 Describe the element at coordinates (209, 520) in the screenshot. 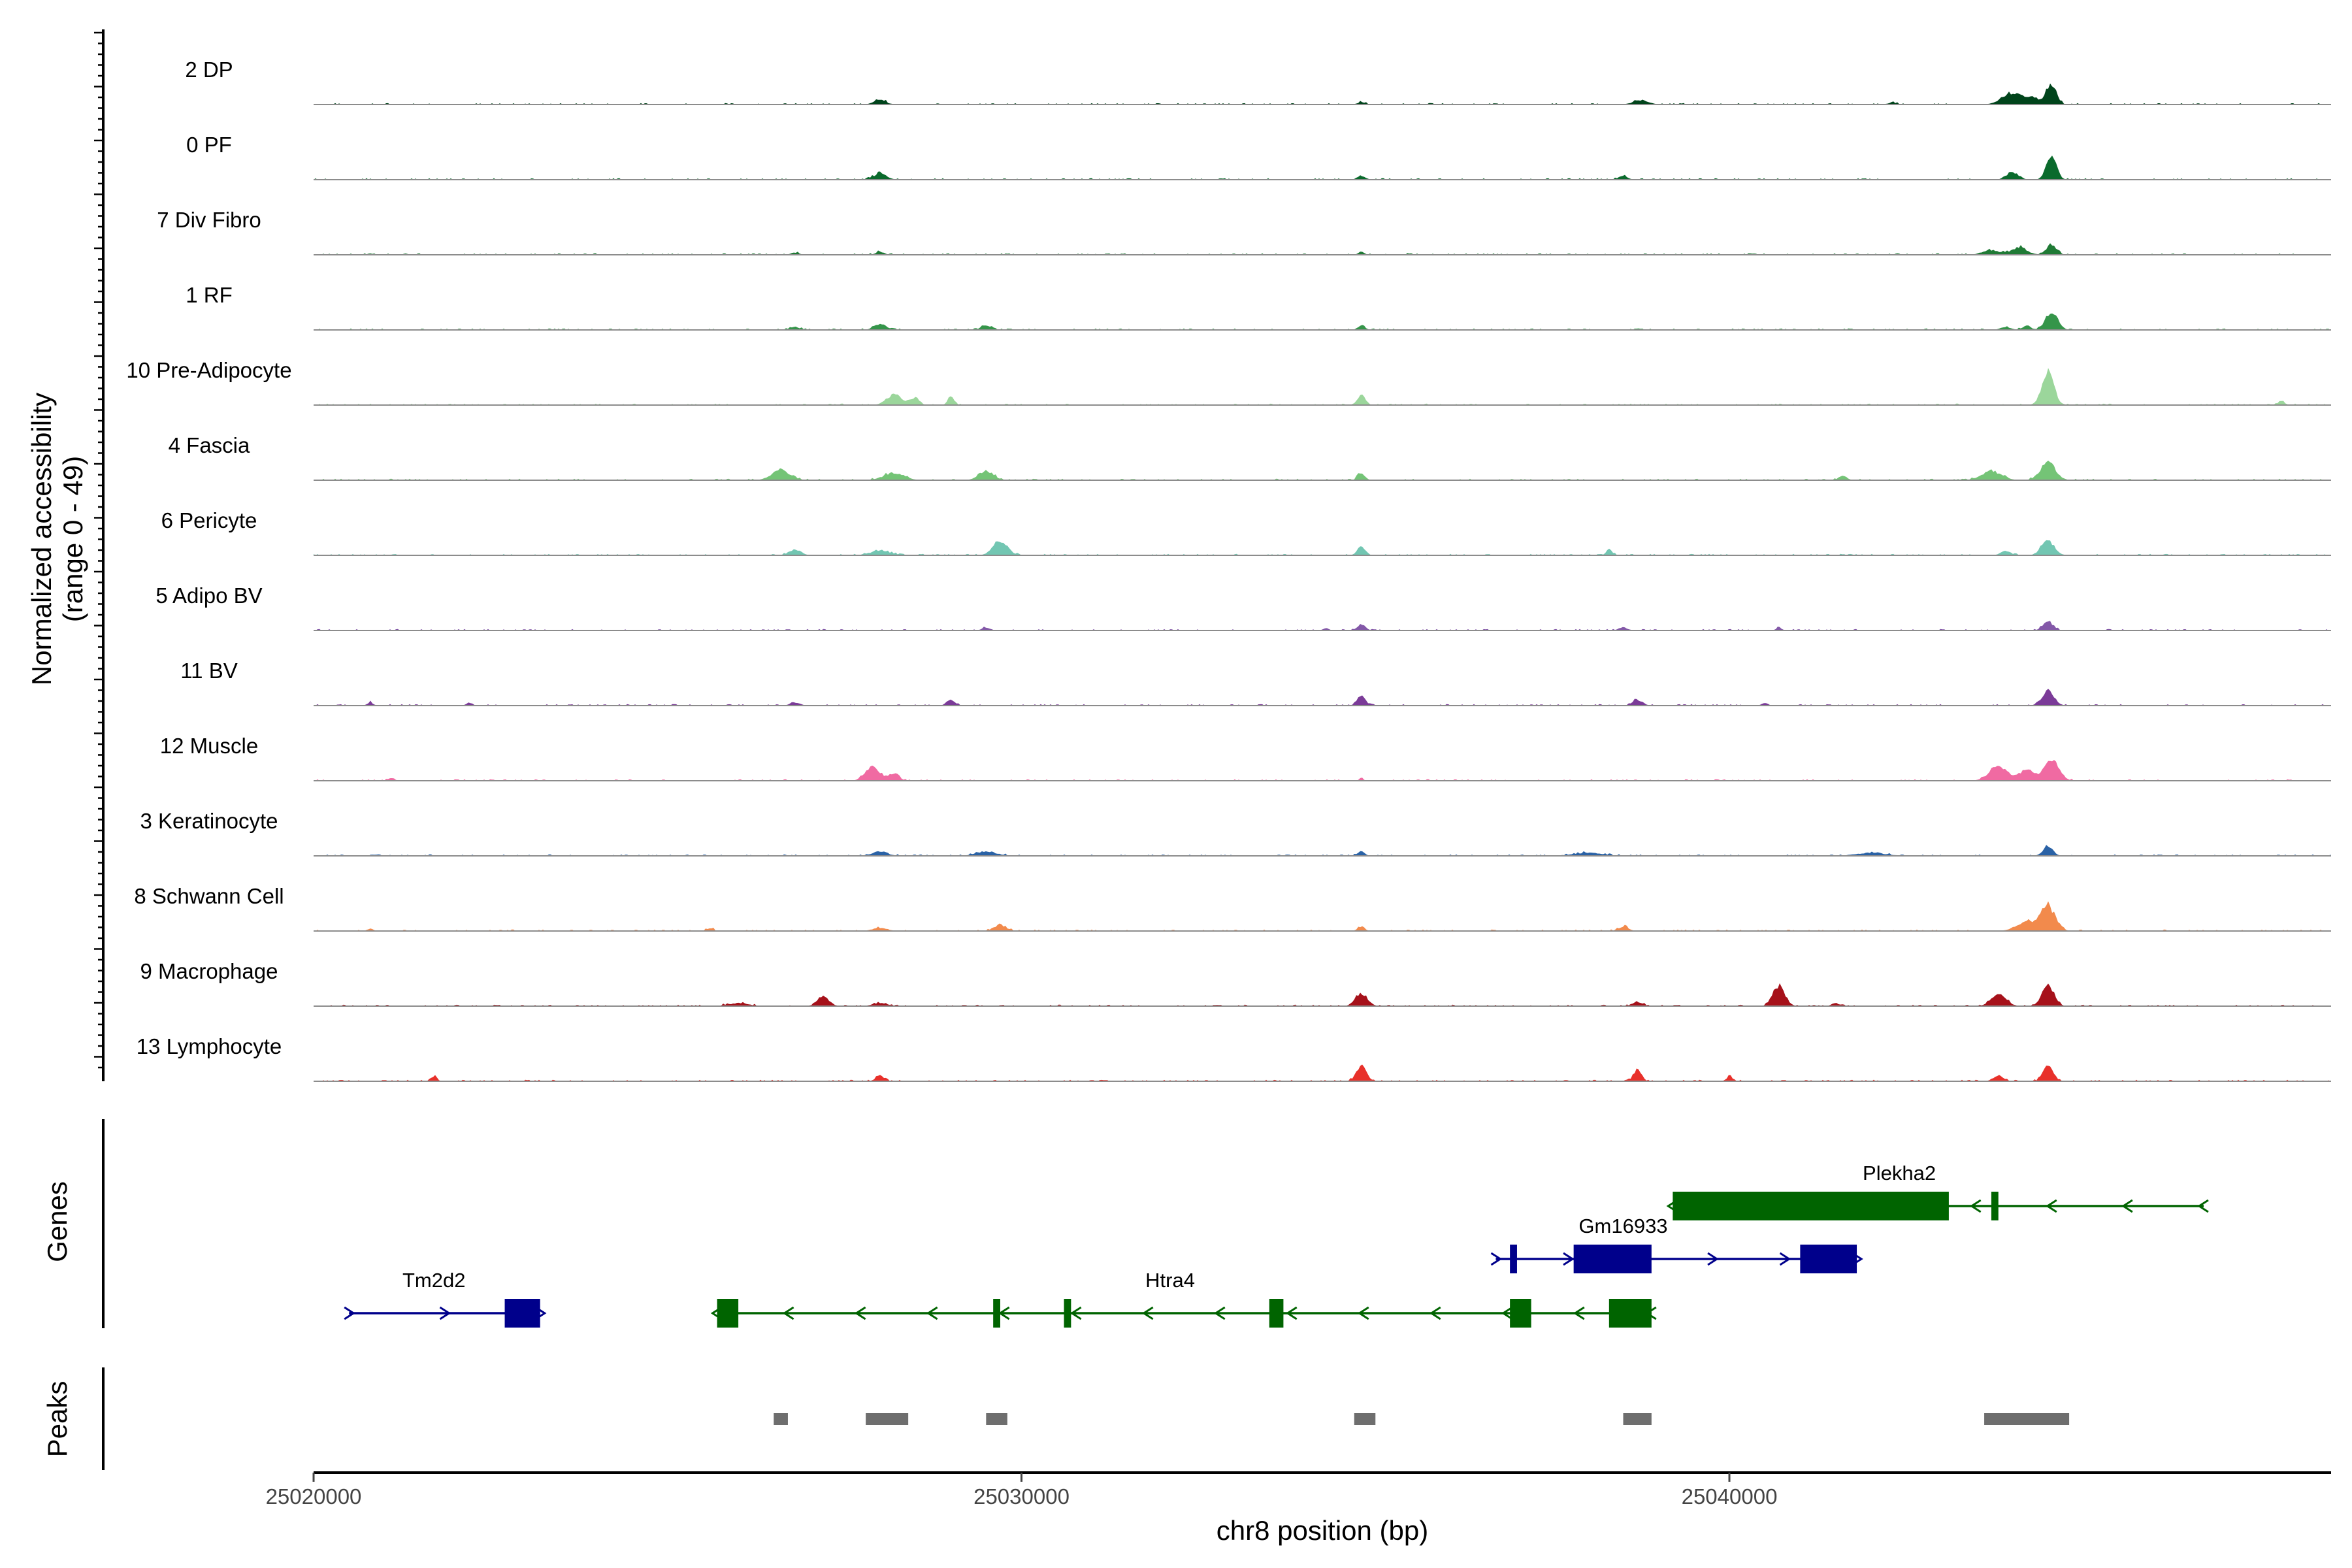

I see `track-label: 6 Pericyte` at that location.